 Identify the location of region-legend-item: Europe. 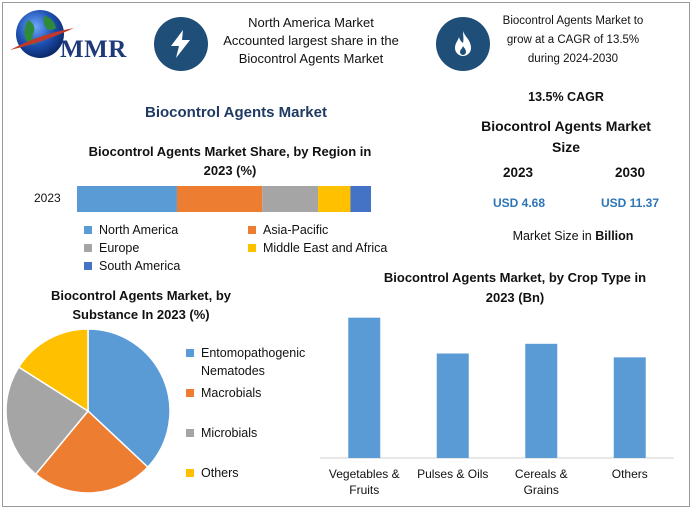
(111, 248).